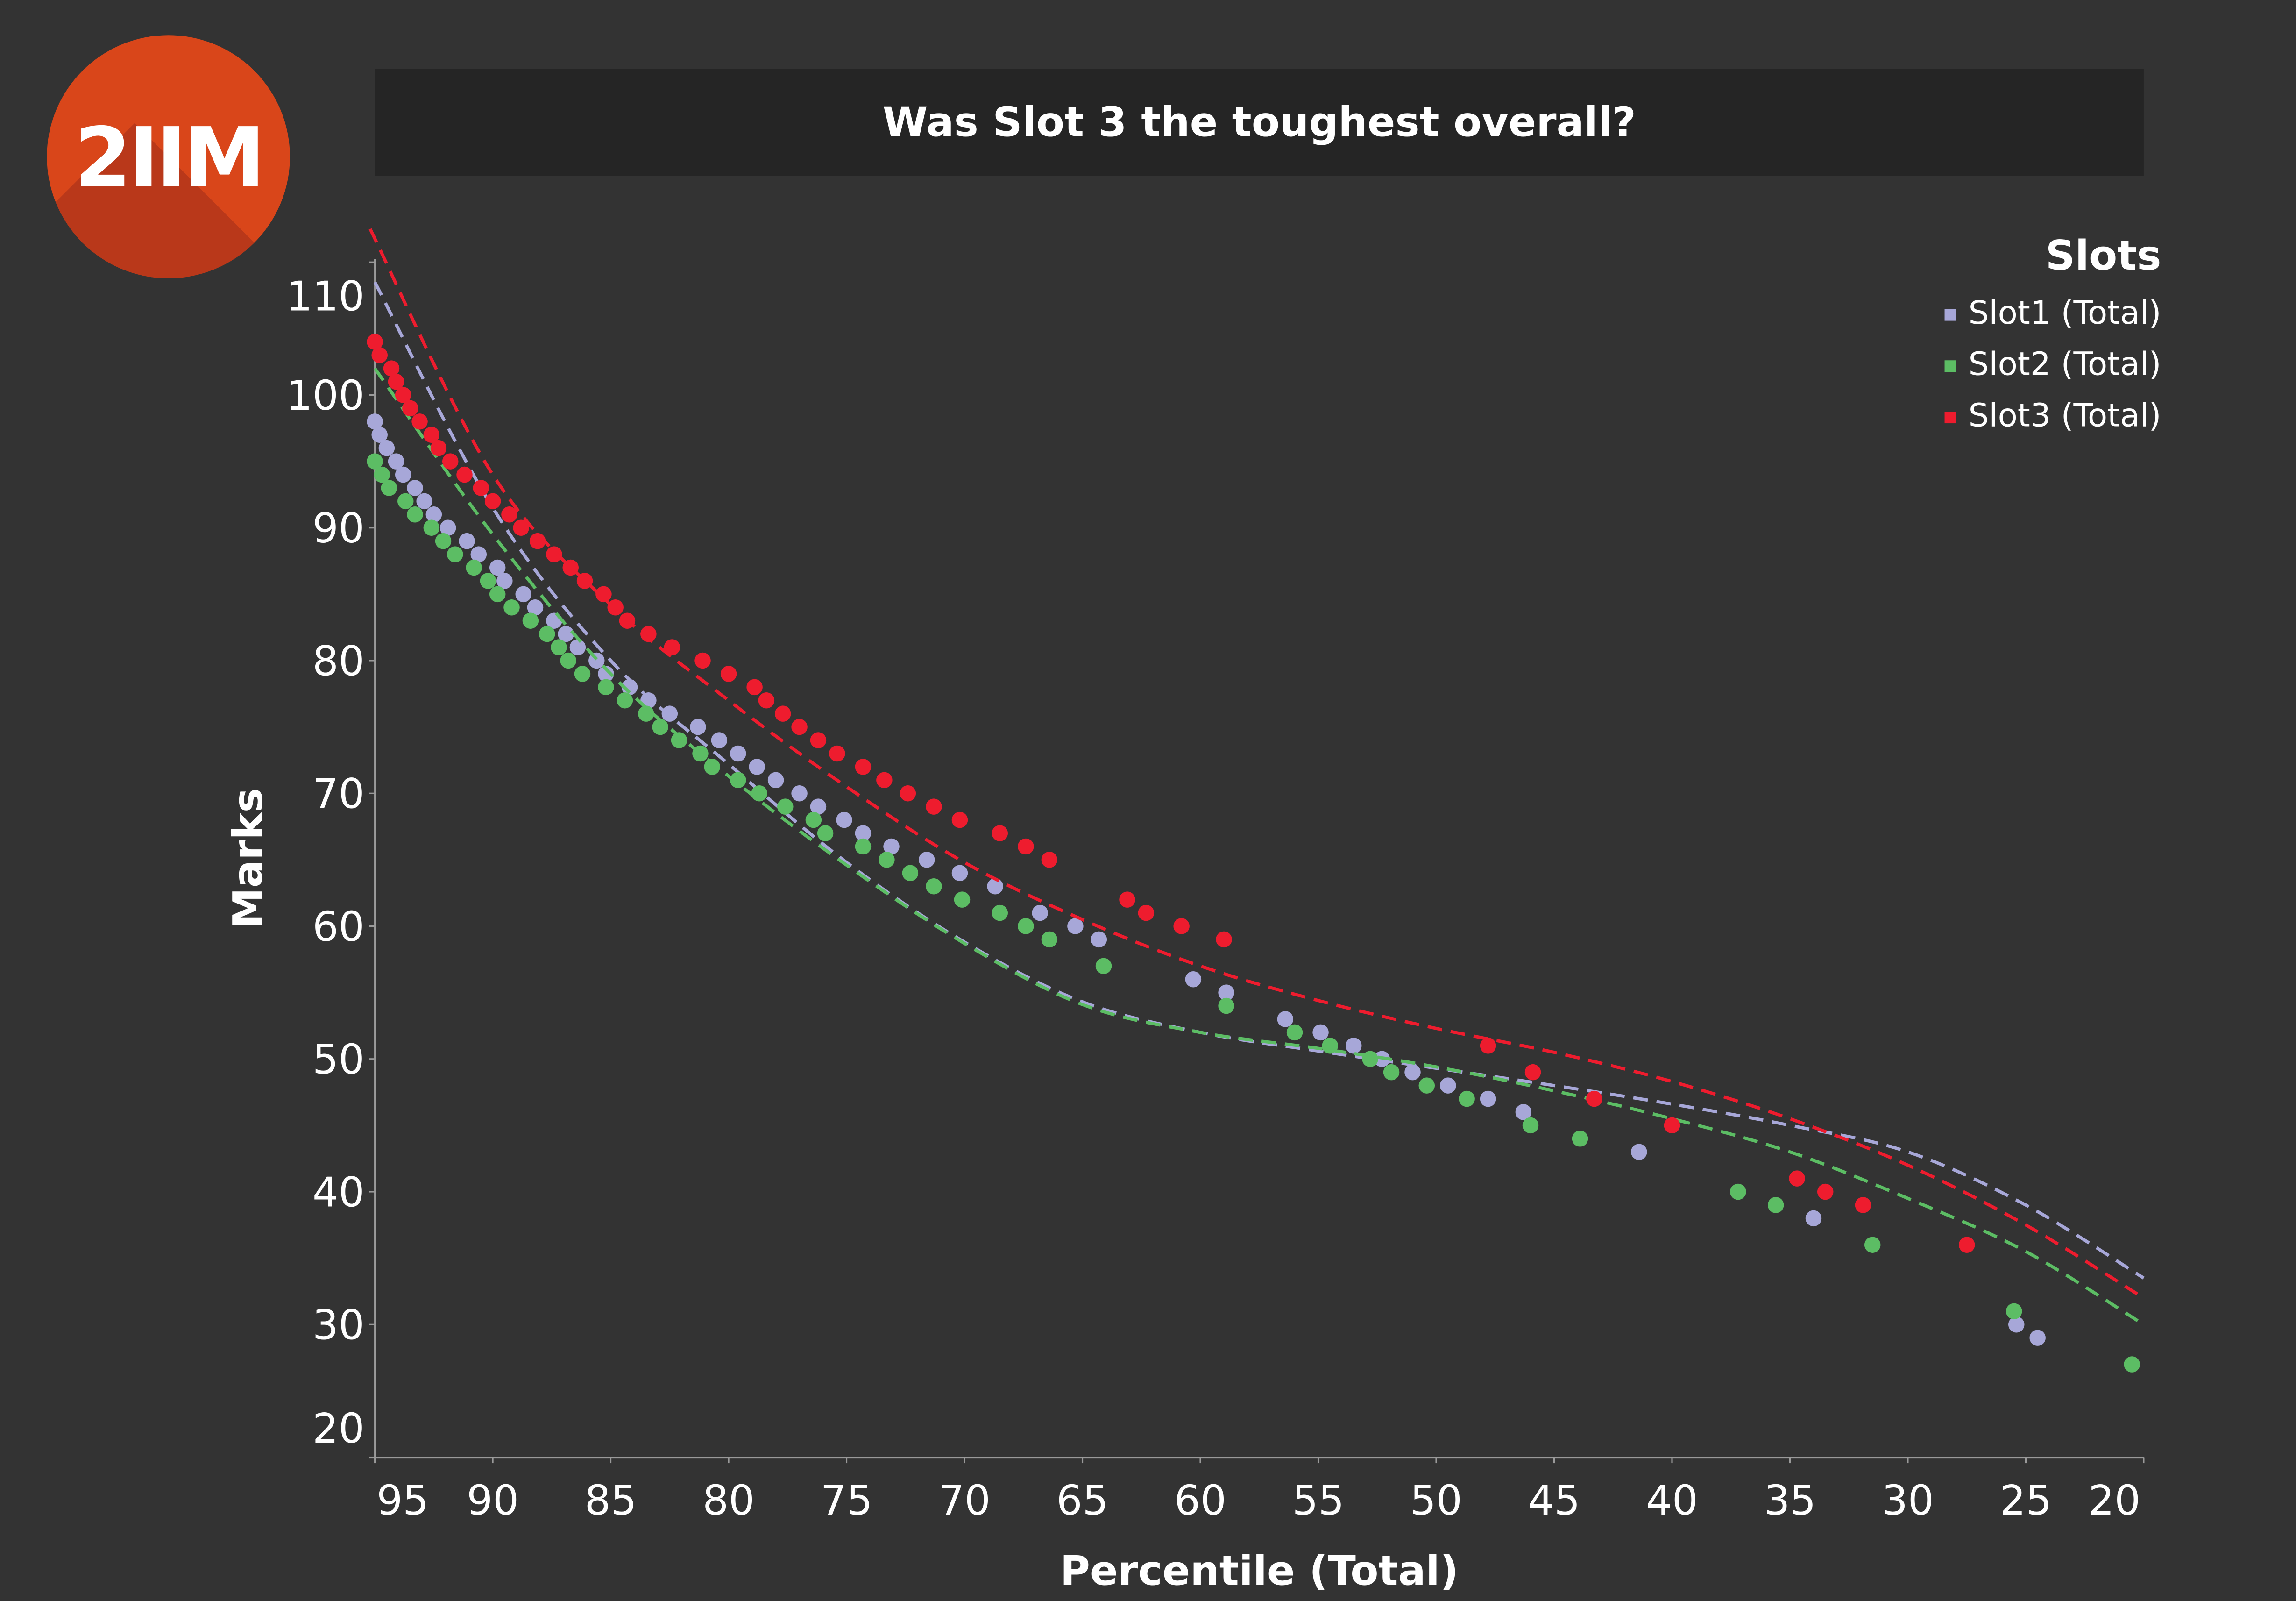 This screenshot has height=1601, width=2296. I want to click on y-tick-label: 90, so click(339, 528).